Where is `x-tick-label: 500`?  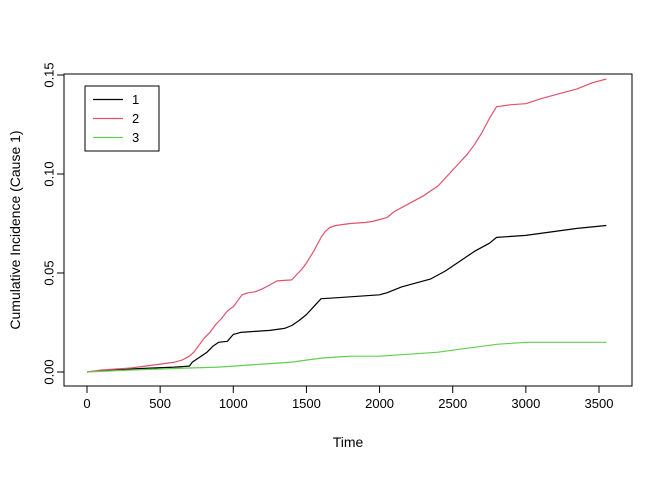
x-tick-label: 500 is located at coordinates (160, 403).